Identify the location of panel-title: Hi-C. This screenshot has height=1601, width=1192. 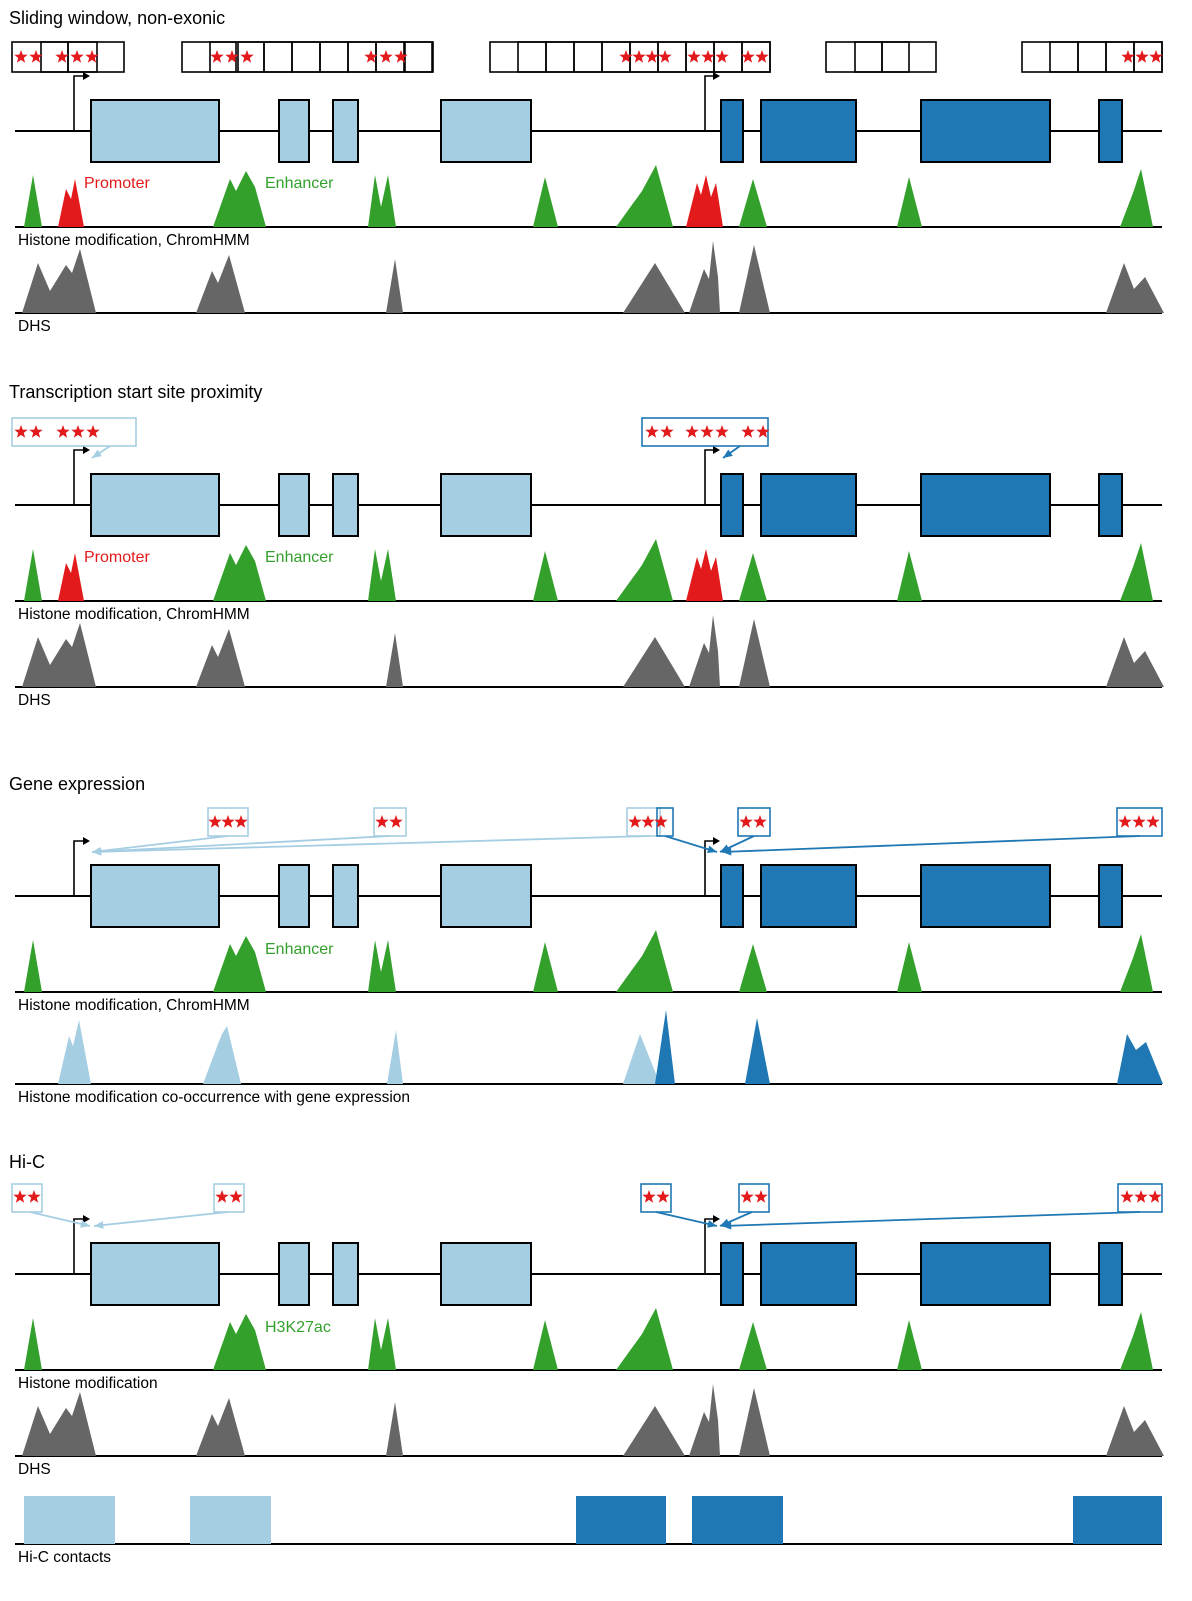
(27, 1162).